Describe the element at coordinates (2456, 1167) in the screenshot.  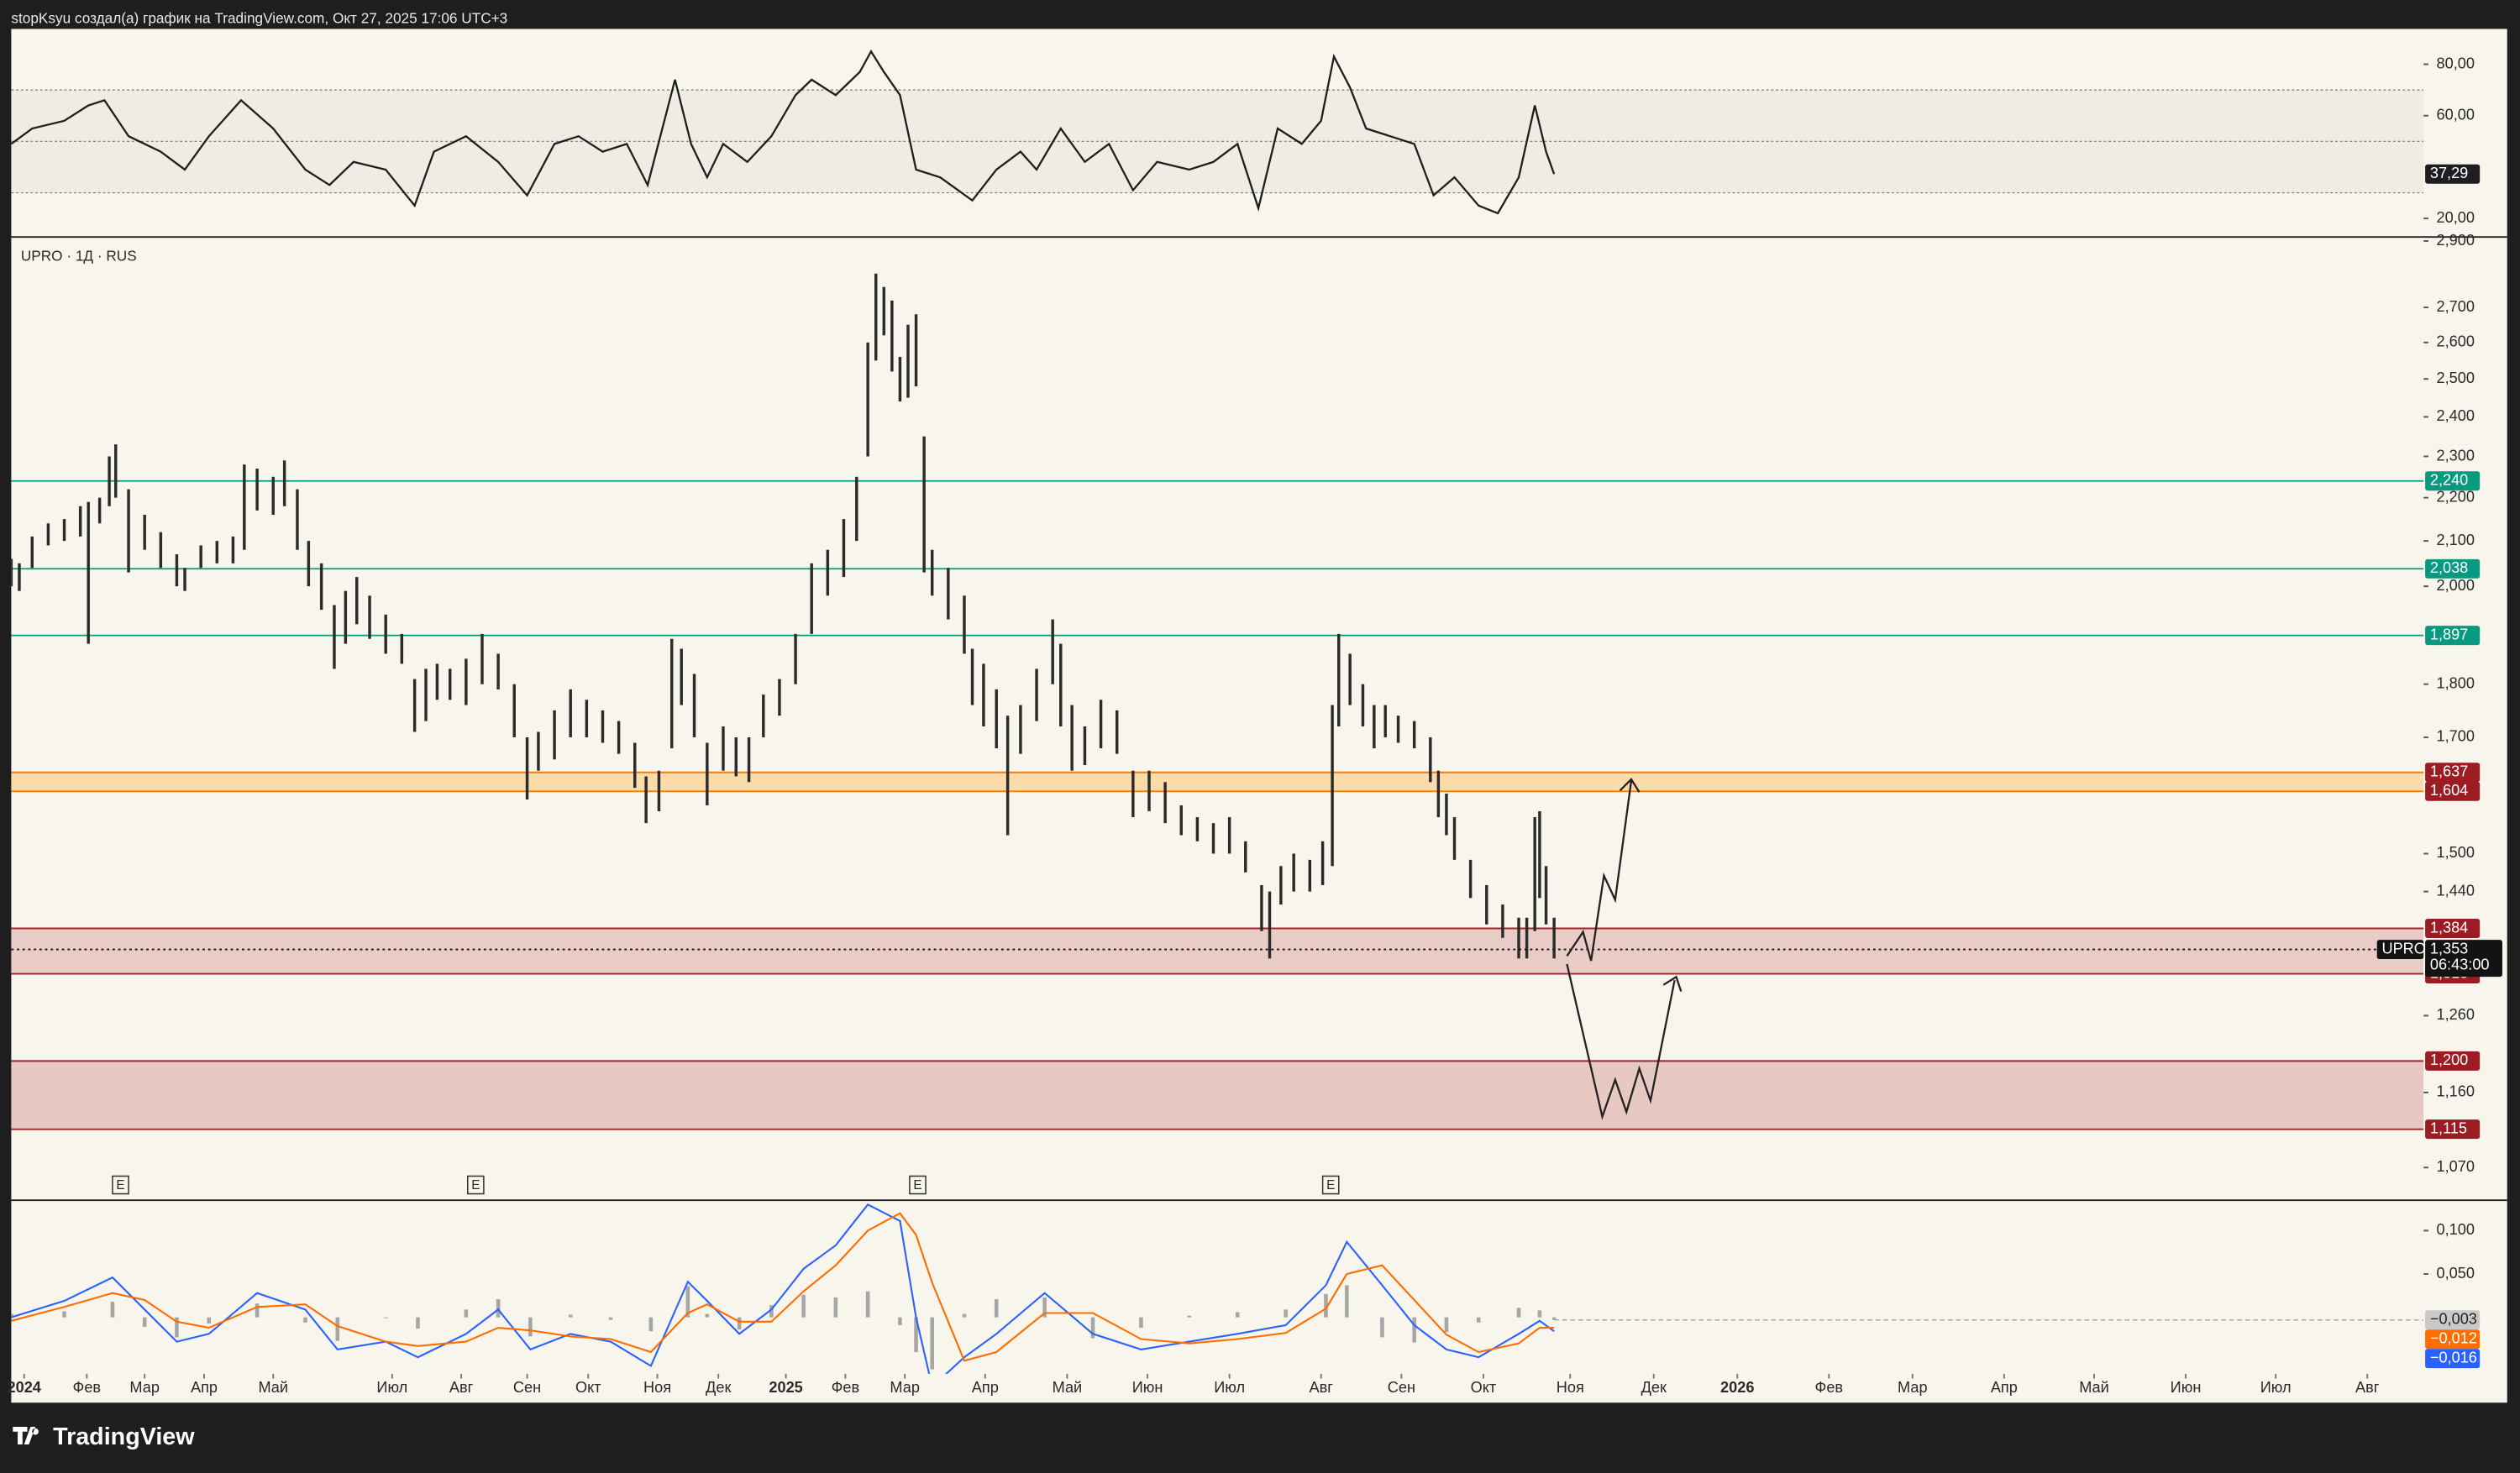
I see `y-tick-label: 1,070` at that location.